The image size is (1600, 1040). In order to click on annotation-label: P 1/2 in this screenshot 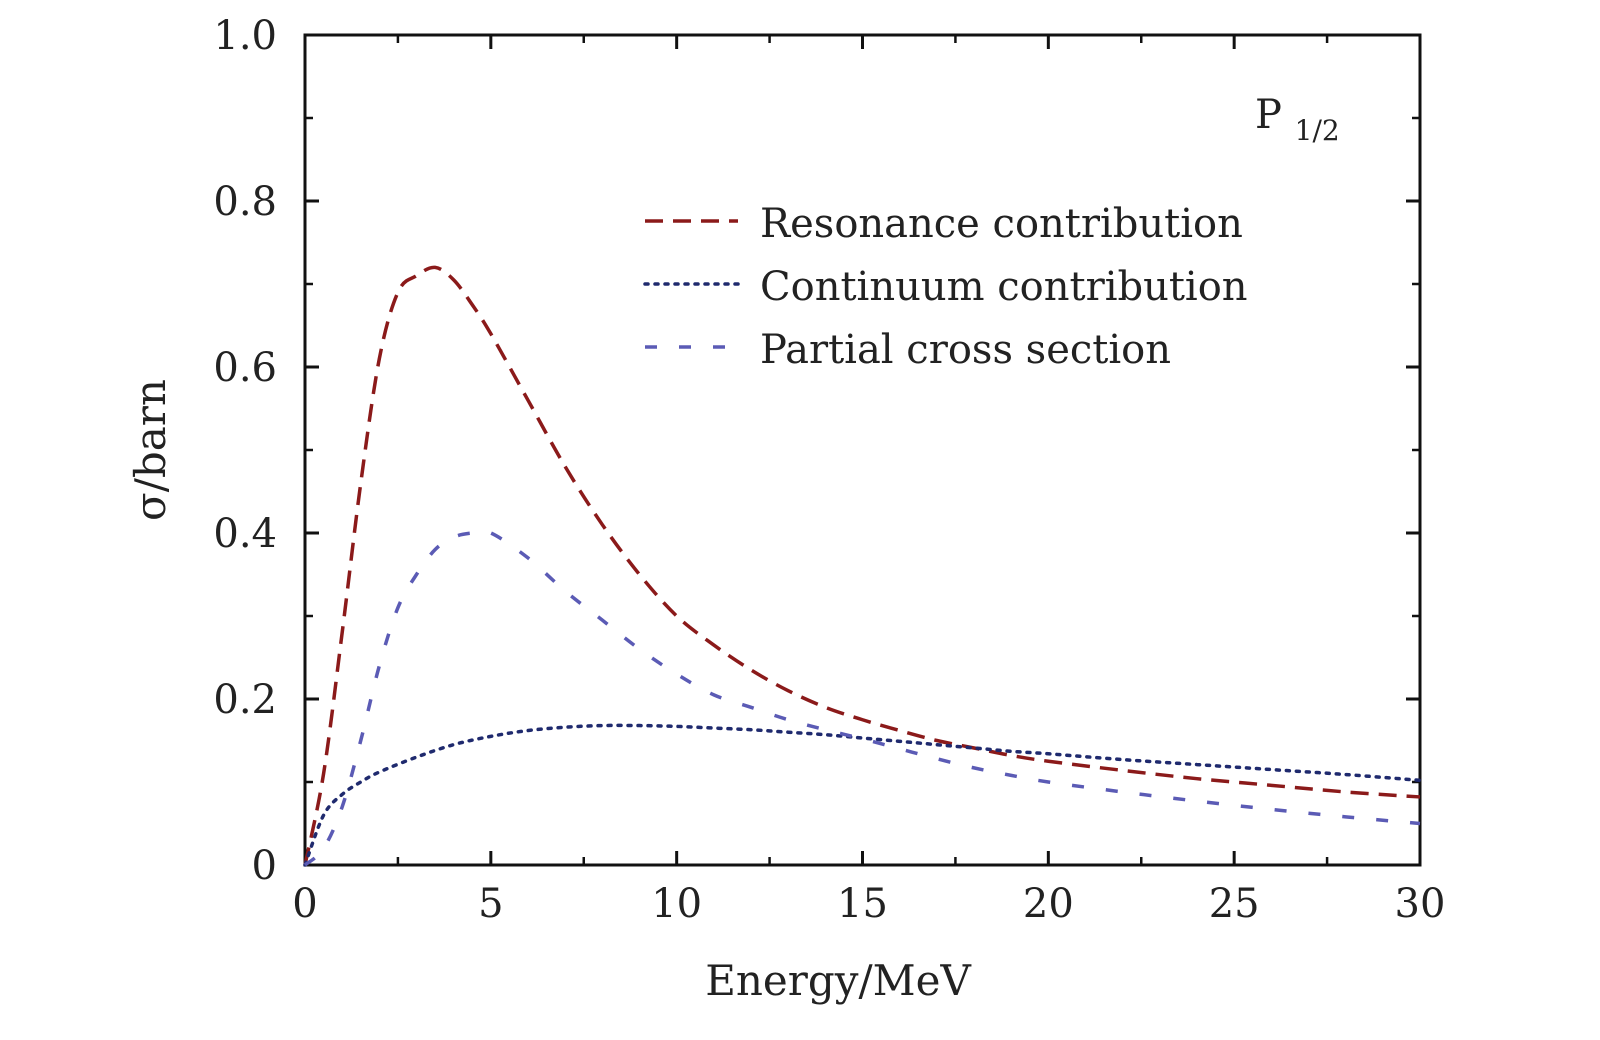, I will do `click(1297, 119)`.